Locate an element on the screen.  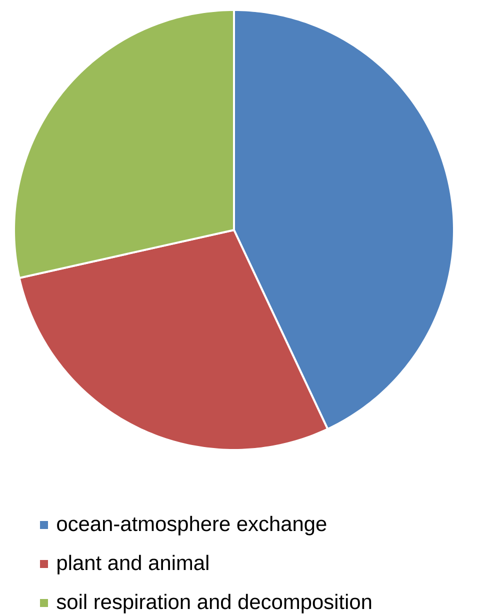
legend-label: soil respiration and decomposition is located at coordinates (214, 604).